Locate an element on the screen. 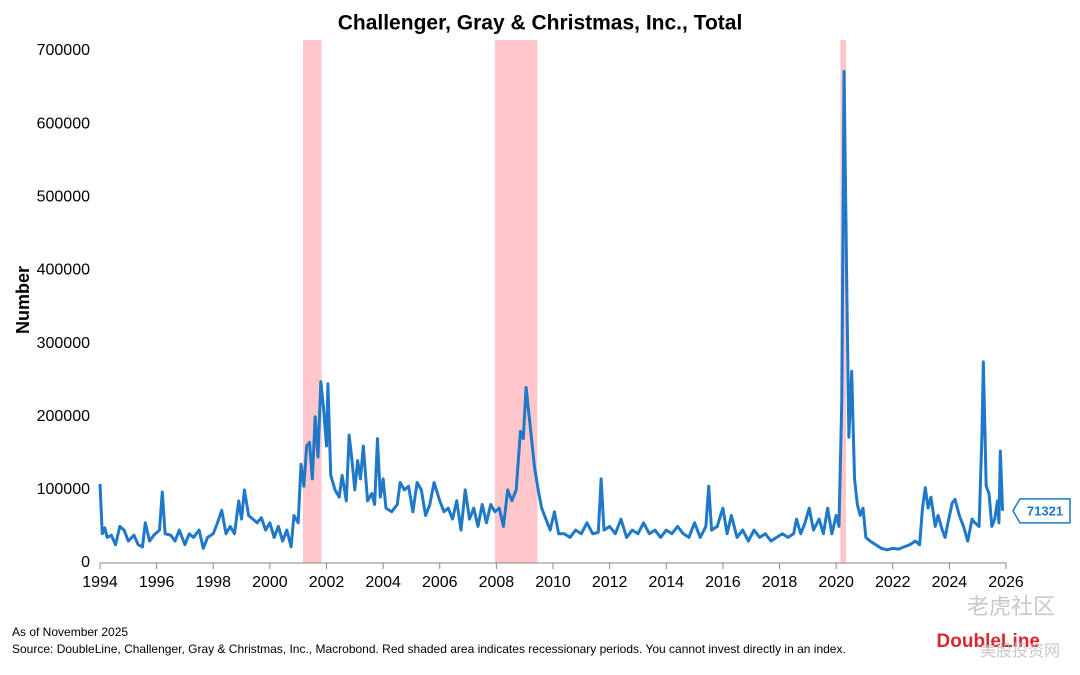  x-tick-label: 2010 is located at coordinates (553, 582).